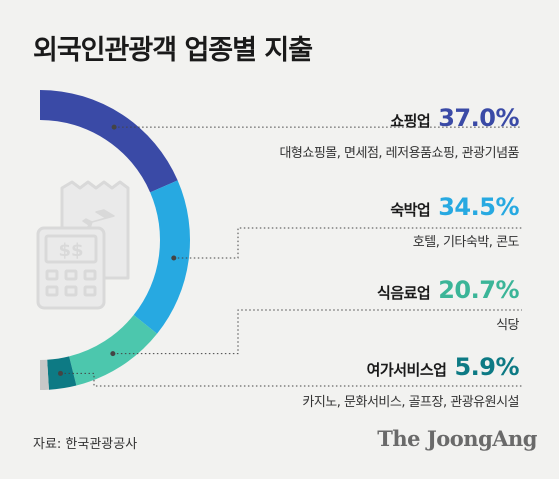 The height and width of the screenshot is (479, 559). Describe the element at coordinates (173, 50) in the screenshot. I see `chart-title: 외국인관광객 업종별 지출` at that location.